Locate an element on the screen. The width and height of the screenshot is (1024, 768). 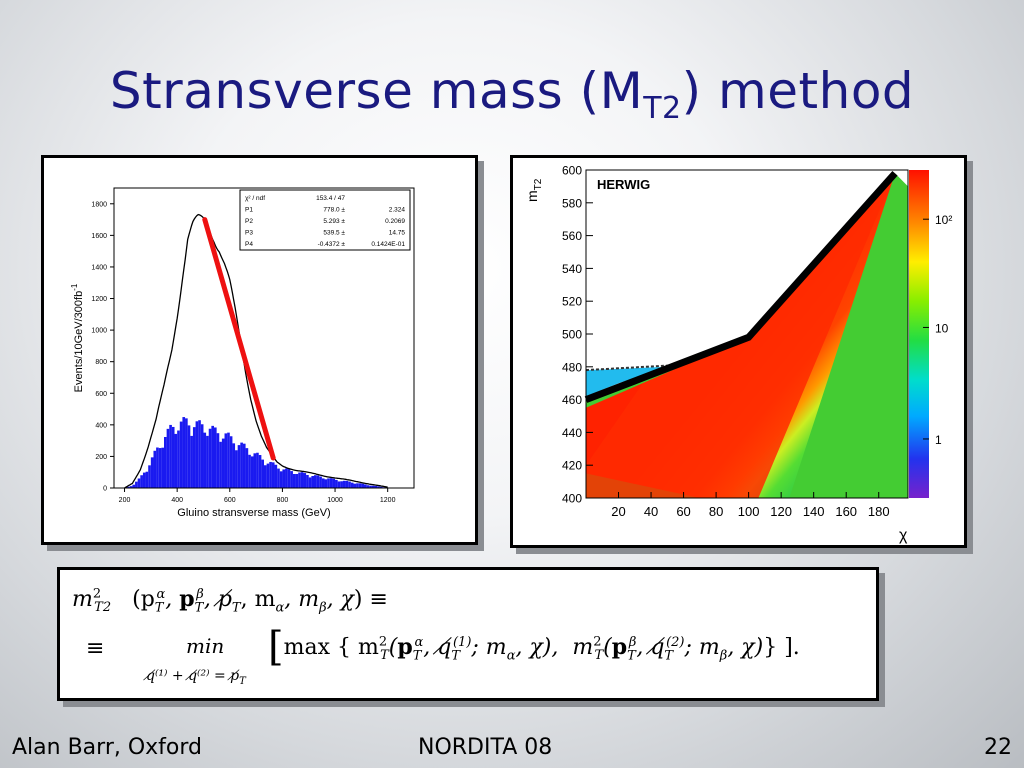
formula-line-1: m2T2 (pTα, pTβ, p̸T, mα, mβ, χ) ≡ is located at coordinates (230, 601).